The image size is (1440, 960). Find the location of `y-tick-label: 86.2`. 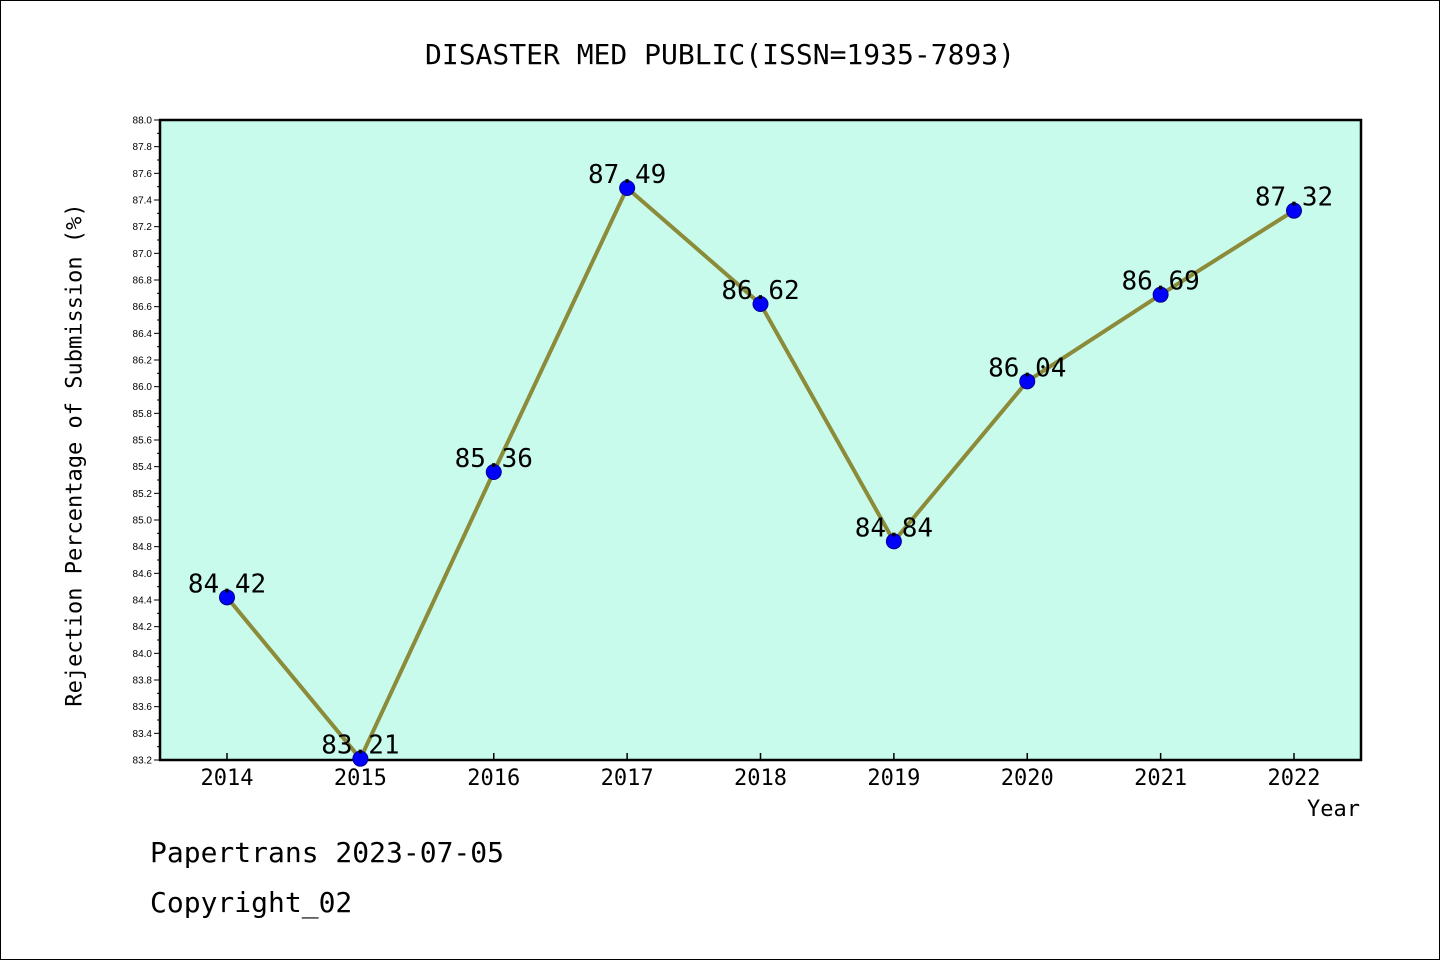

y-tick-label: 86.2 is located at coordinates (143, 361).